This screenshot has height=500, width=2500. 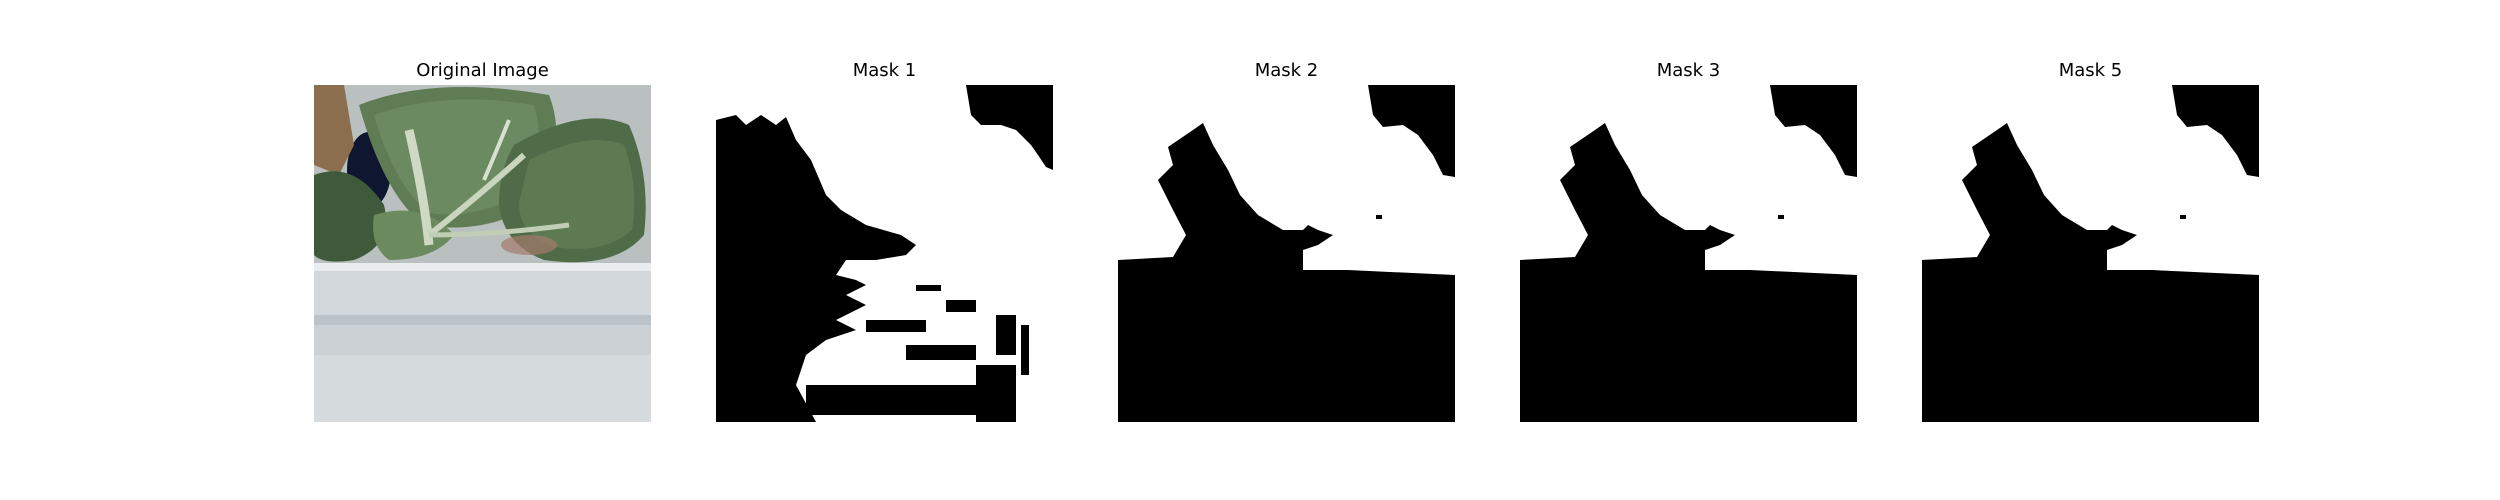 What do you see at coordinates (1688, 70) in the screenshot?
I see `panel-title: Mask 3` at bounding box center [1688, 70].